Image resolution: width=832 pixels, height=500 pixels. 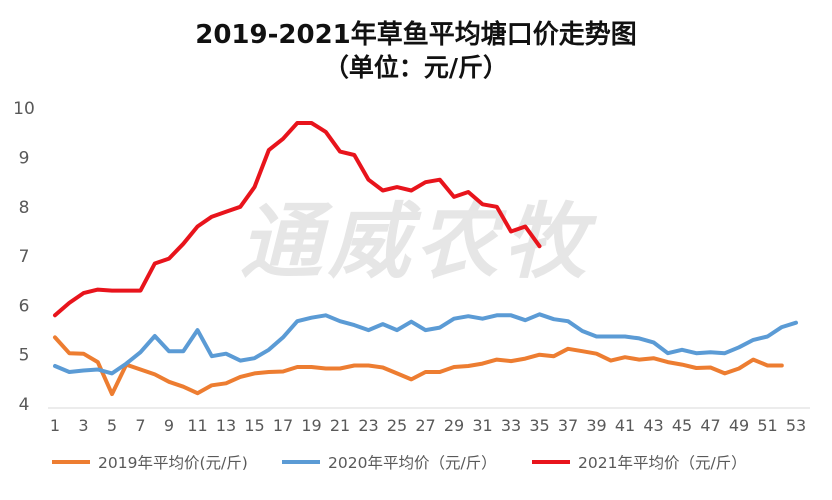 What do you see at coordinates (767, 425) in the screenshot?
I see `x-tick-label: 51` at bounding box center [767, 425].